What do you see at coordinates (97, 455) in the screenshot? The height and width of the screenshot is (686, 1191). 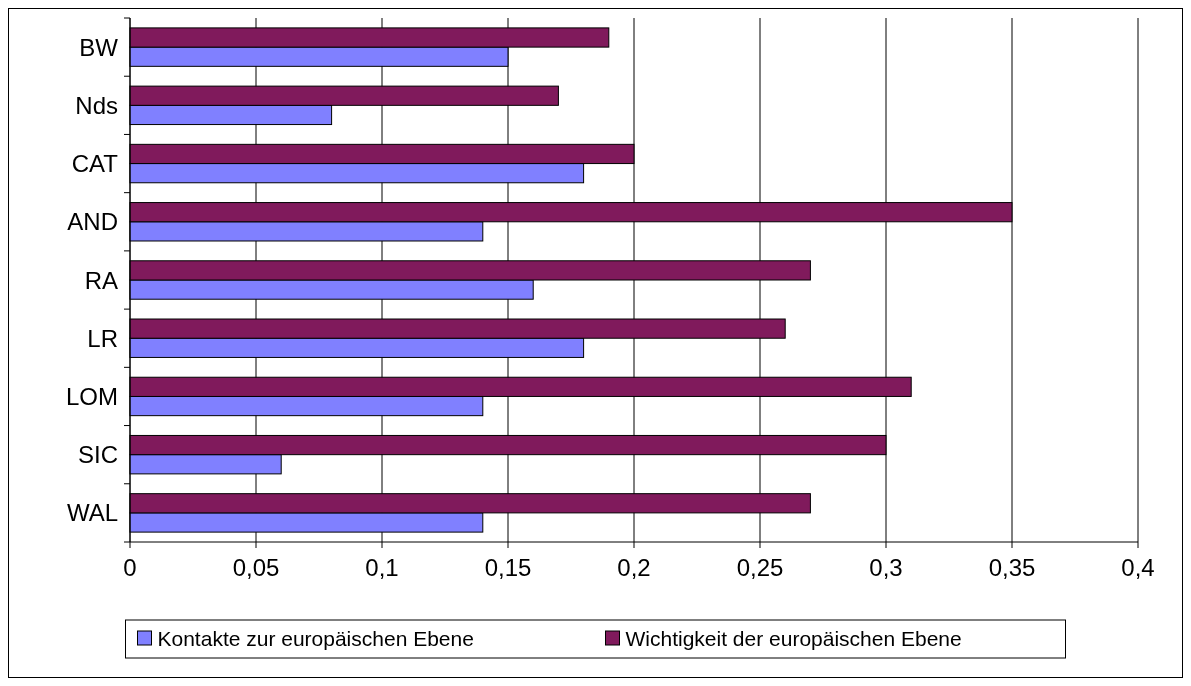 I see `y-tick-label: SIC` at bounding box center [97, 455].